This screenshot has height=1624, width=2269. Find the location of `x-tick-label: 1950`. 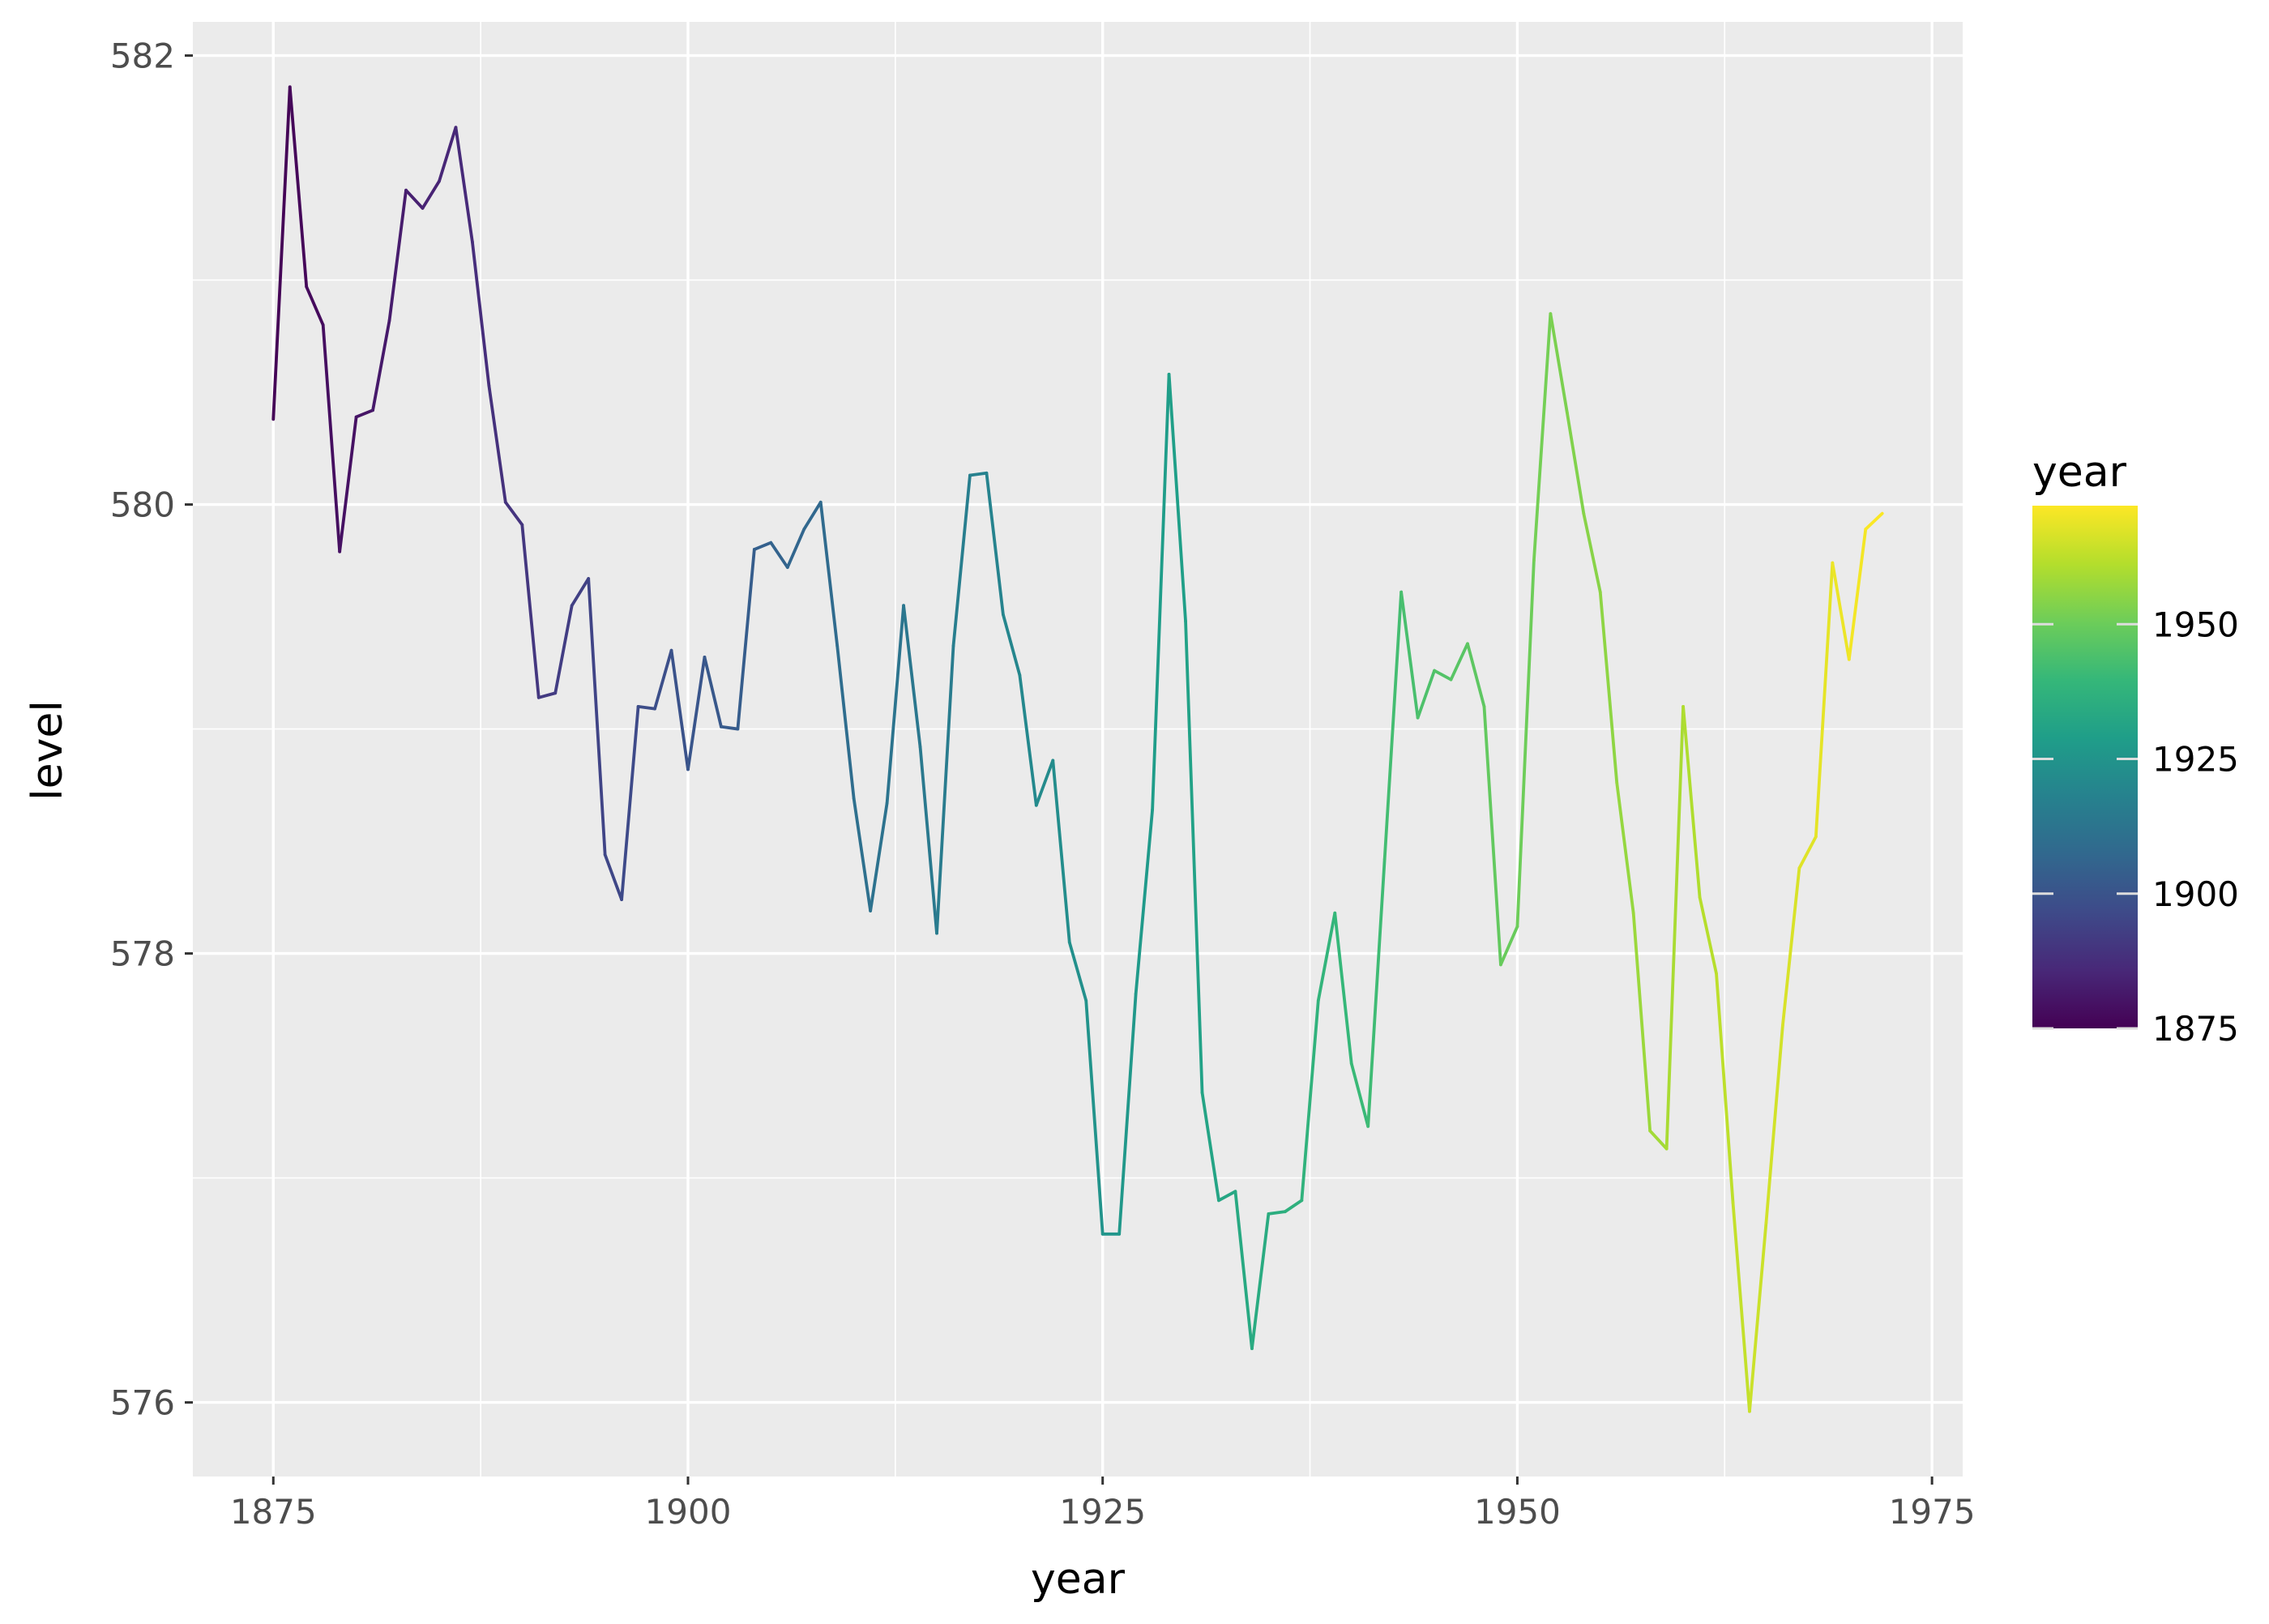

x-tick-label: 1950 is located at coordinates (1518, 1512).